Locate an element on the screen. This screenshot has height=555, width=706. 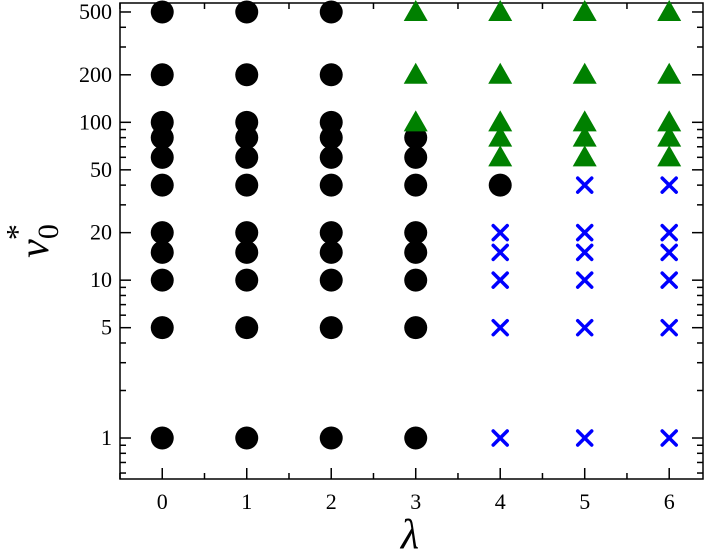
y-tick-label: 100 is located at coordinates (95, 121).